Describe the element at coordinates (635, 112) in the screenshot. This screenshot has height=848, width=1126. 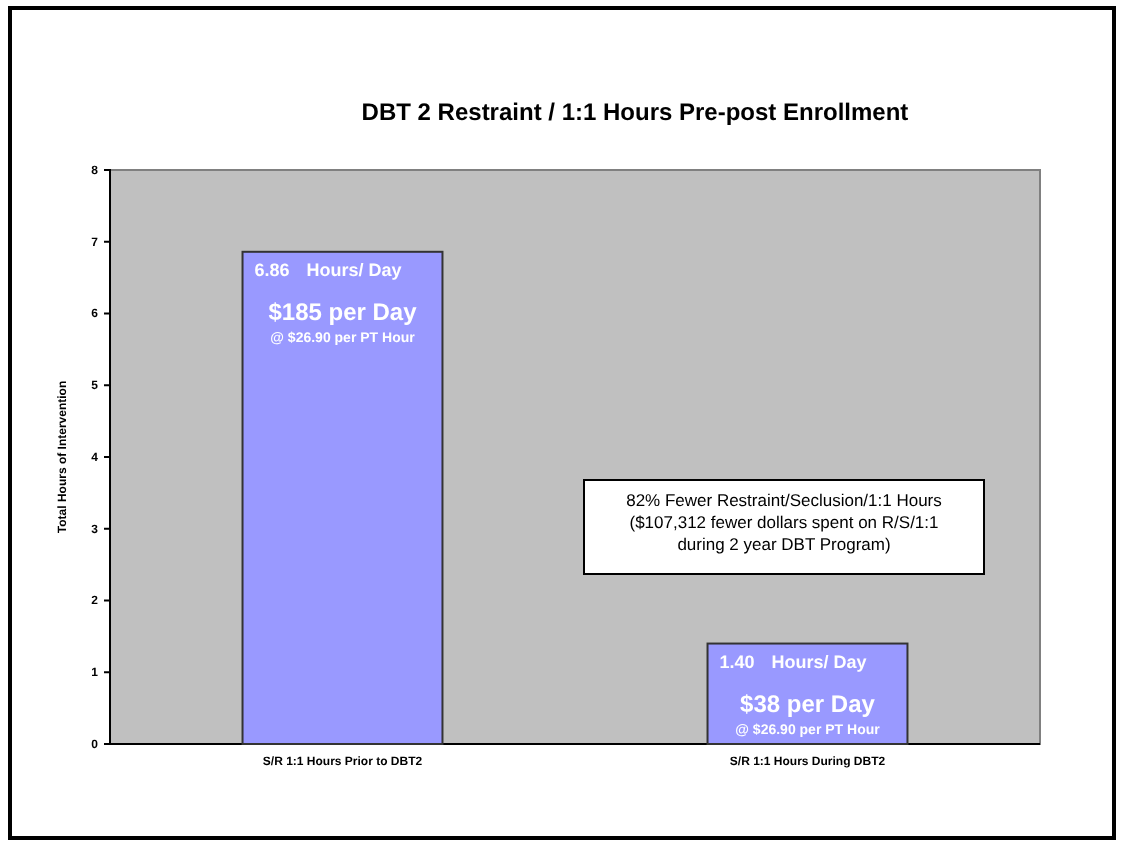
I see `chart-title: DBT 2 Restraint / 1:1 Hours Pre-post Enrollment` at that location.